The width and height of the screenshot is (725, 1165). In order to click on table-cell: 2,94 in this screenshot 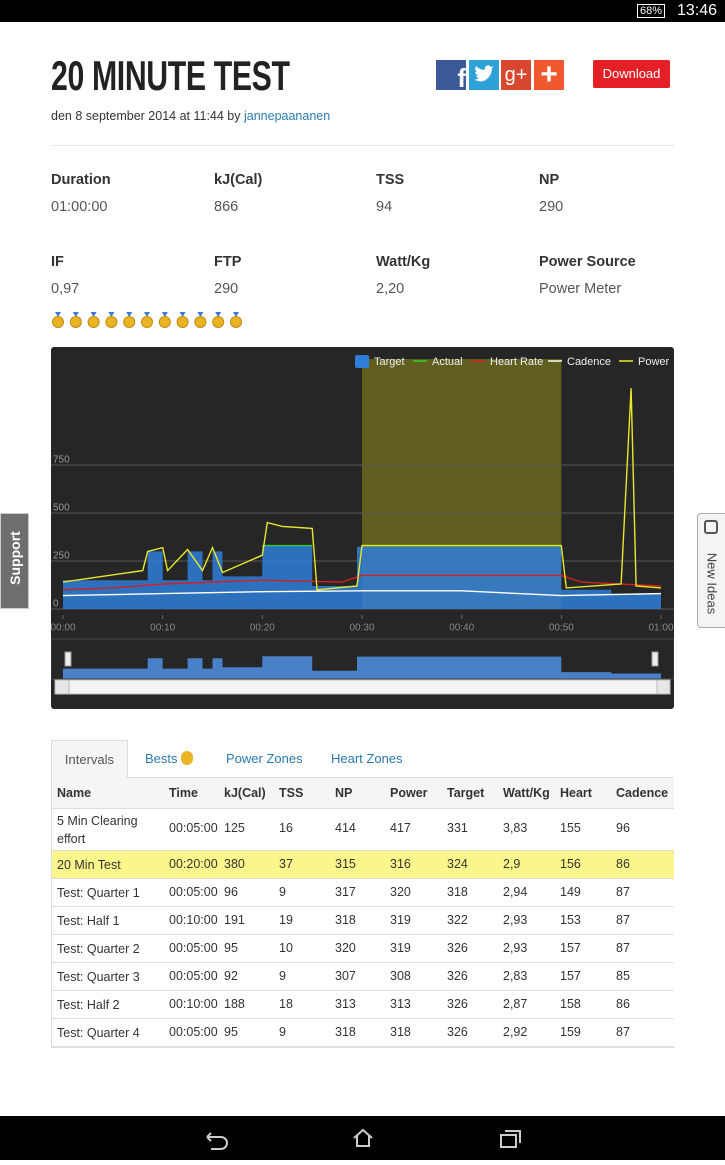, I will do `click(515, 892)`.